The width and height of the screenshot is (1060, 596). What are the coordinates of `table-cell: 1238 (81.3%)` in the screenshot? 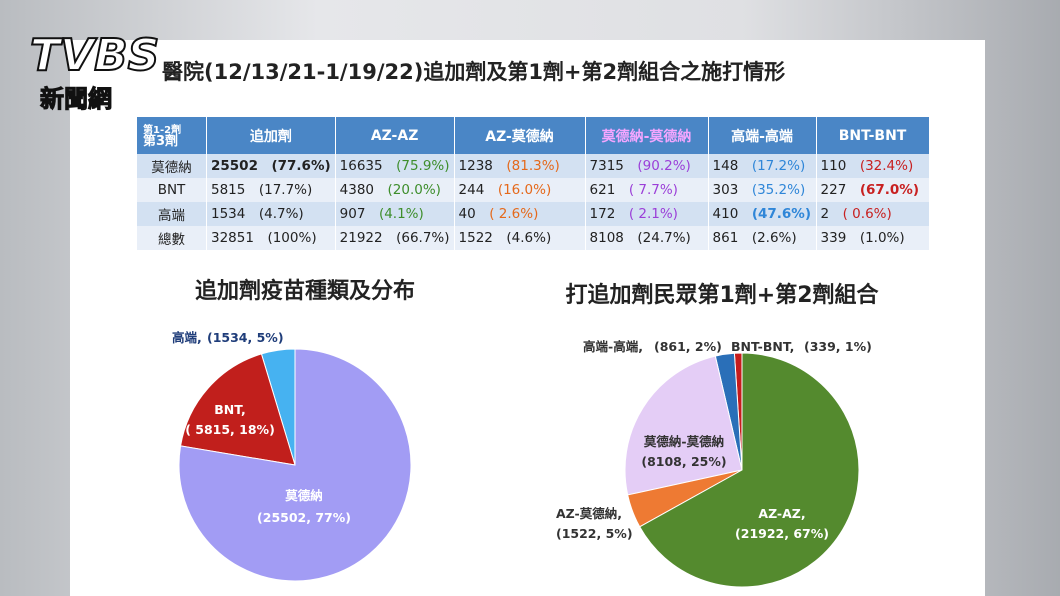 It's located at (520, 166).